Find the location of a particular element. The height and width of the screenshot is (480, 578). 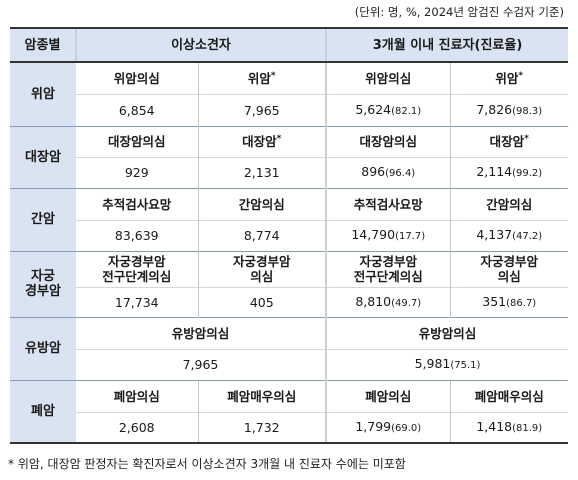

stomach-trt-b: 7,826(98.3) is located at coordinates (508, 109).